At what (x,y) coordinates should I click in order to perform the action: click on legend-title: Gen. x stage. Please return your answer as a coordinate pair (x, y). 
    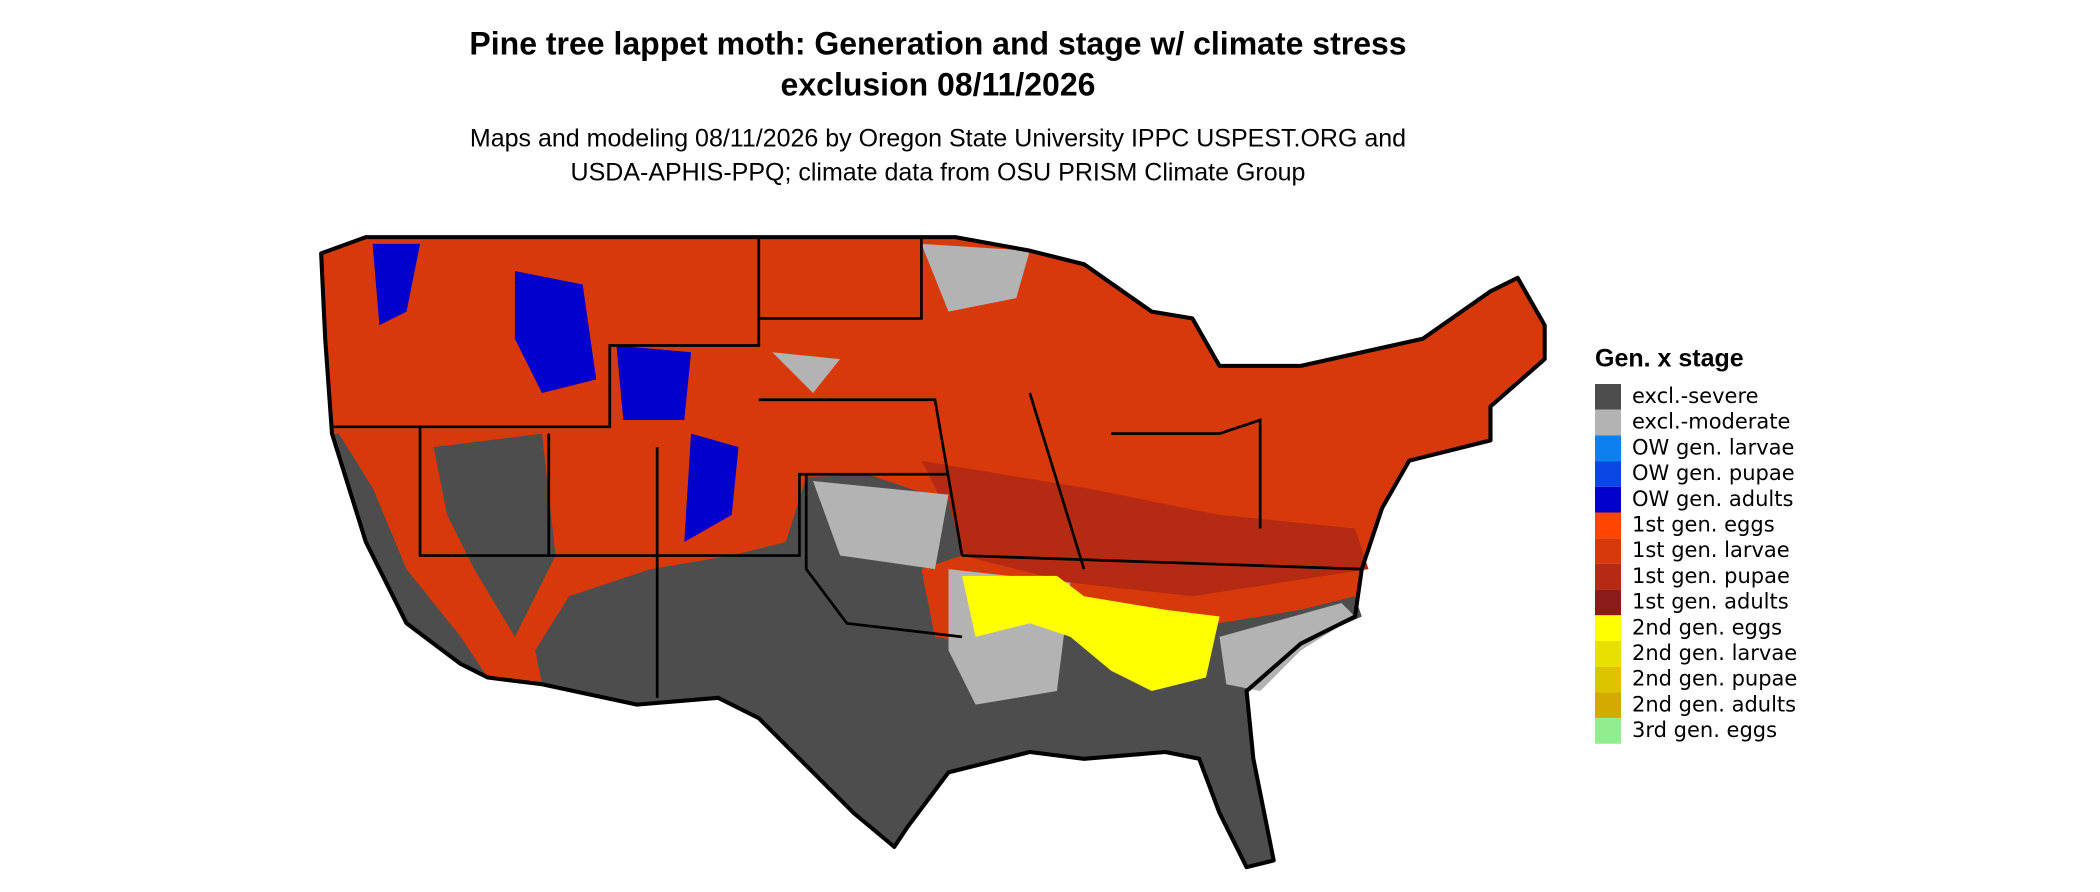
    Looking at the image, I should click on (1669, 359).